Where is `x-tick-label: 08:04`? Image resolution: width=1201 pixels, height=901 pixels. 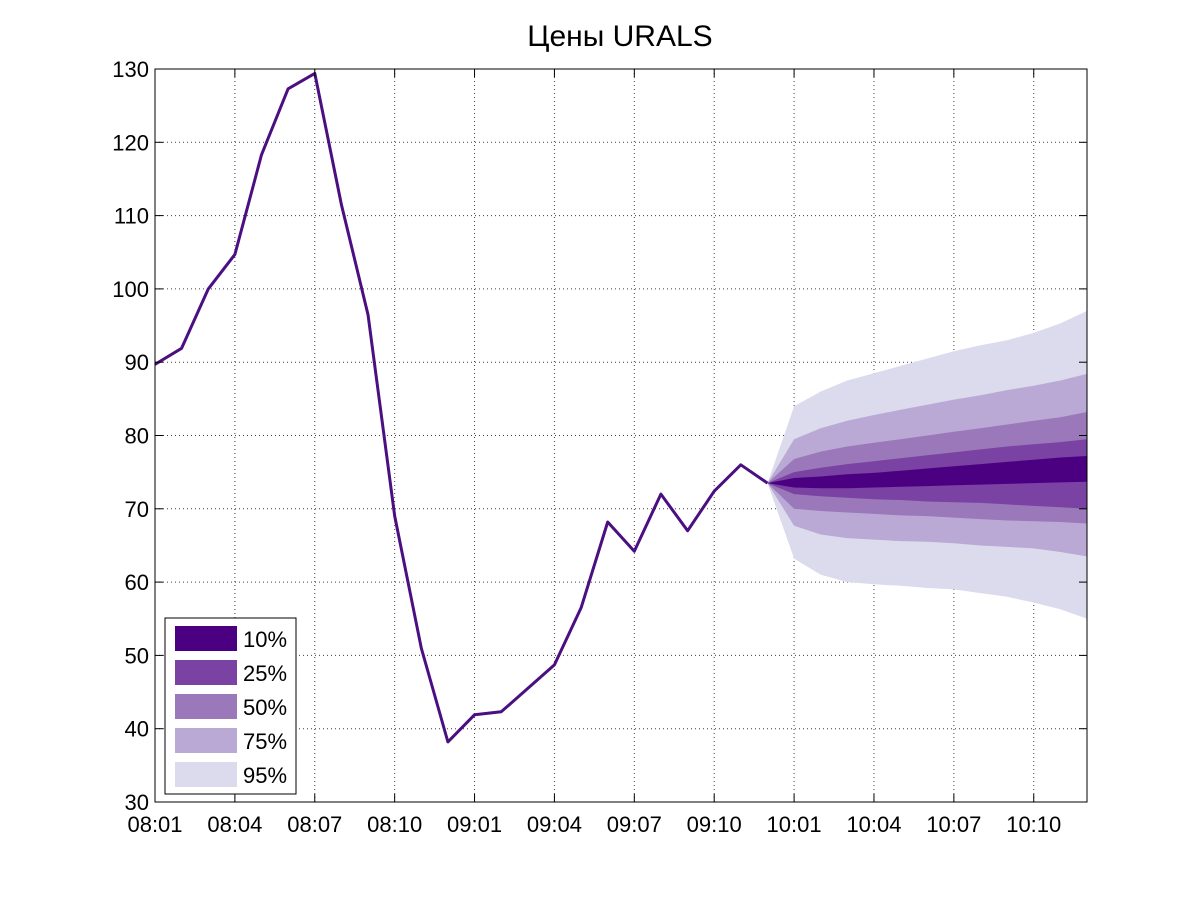 x-tick-label: 08:04 is located at coordinates (234, 824).